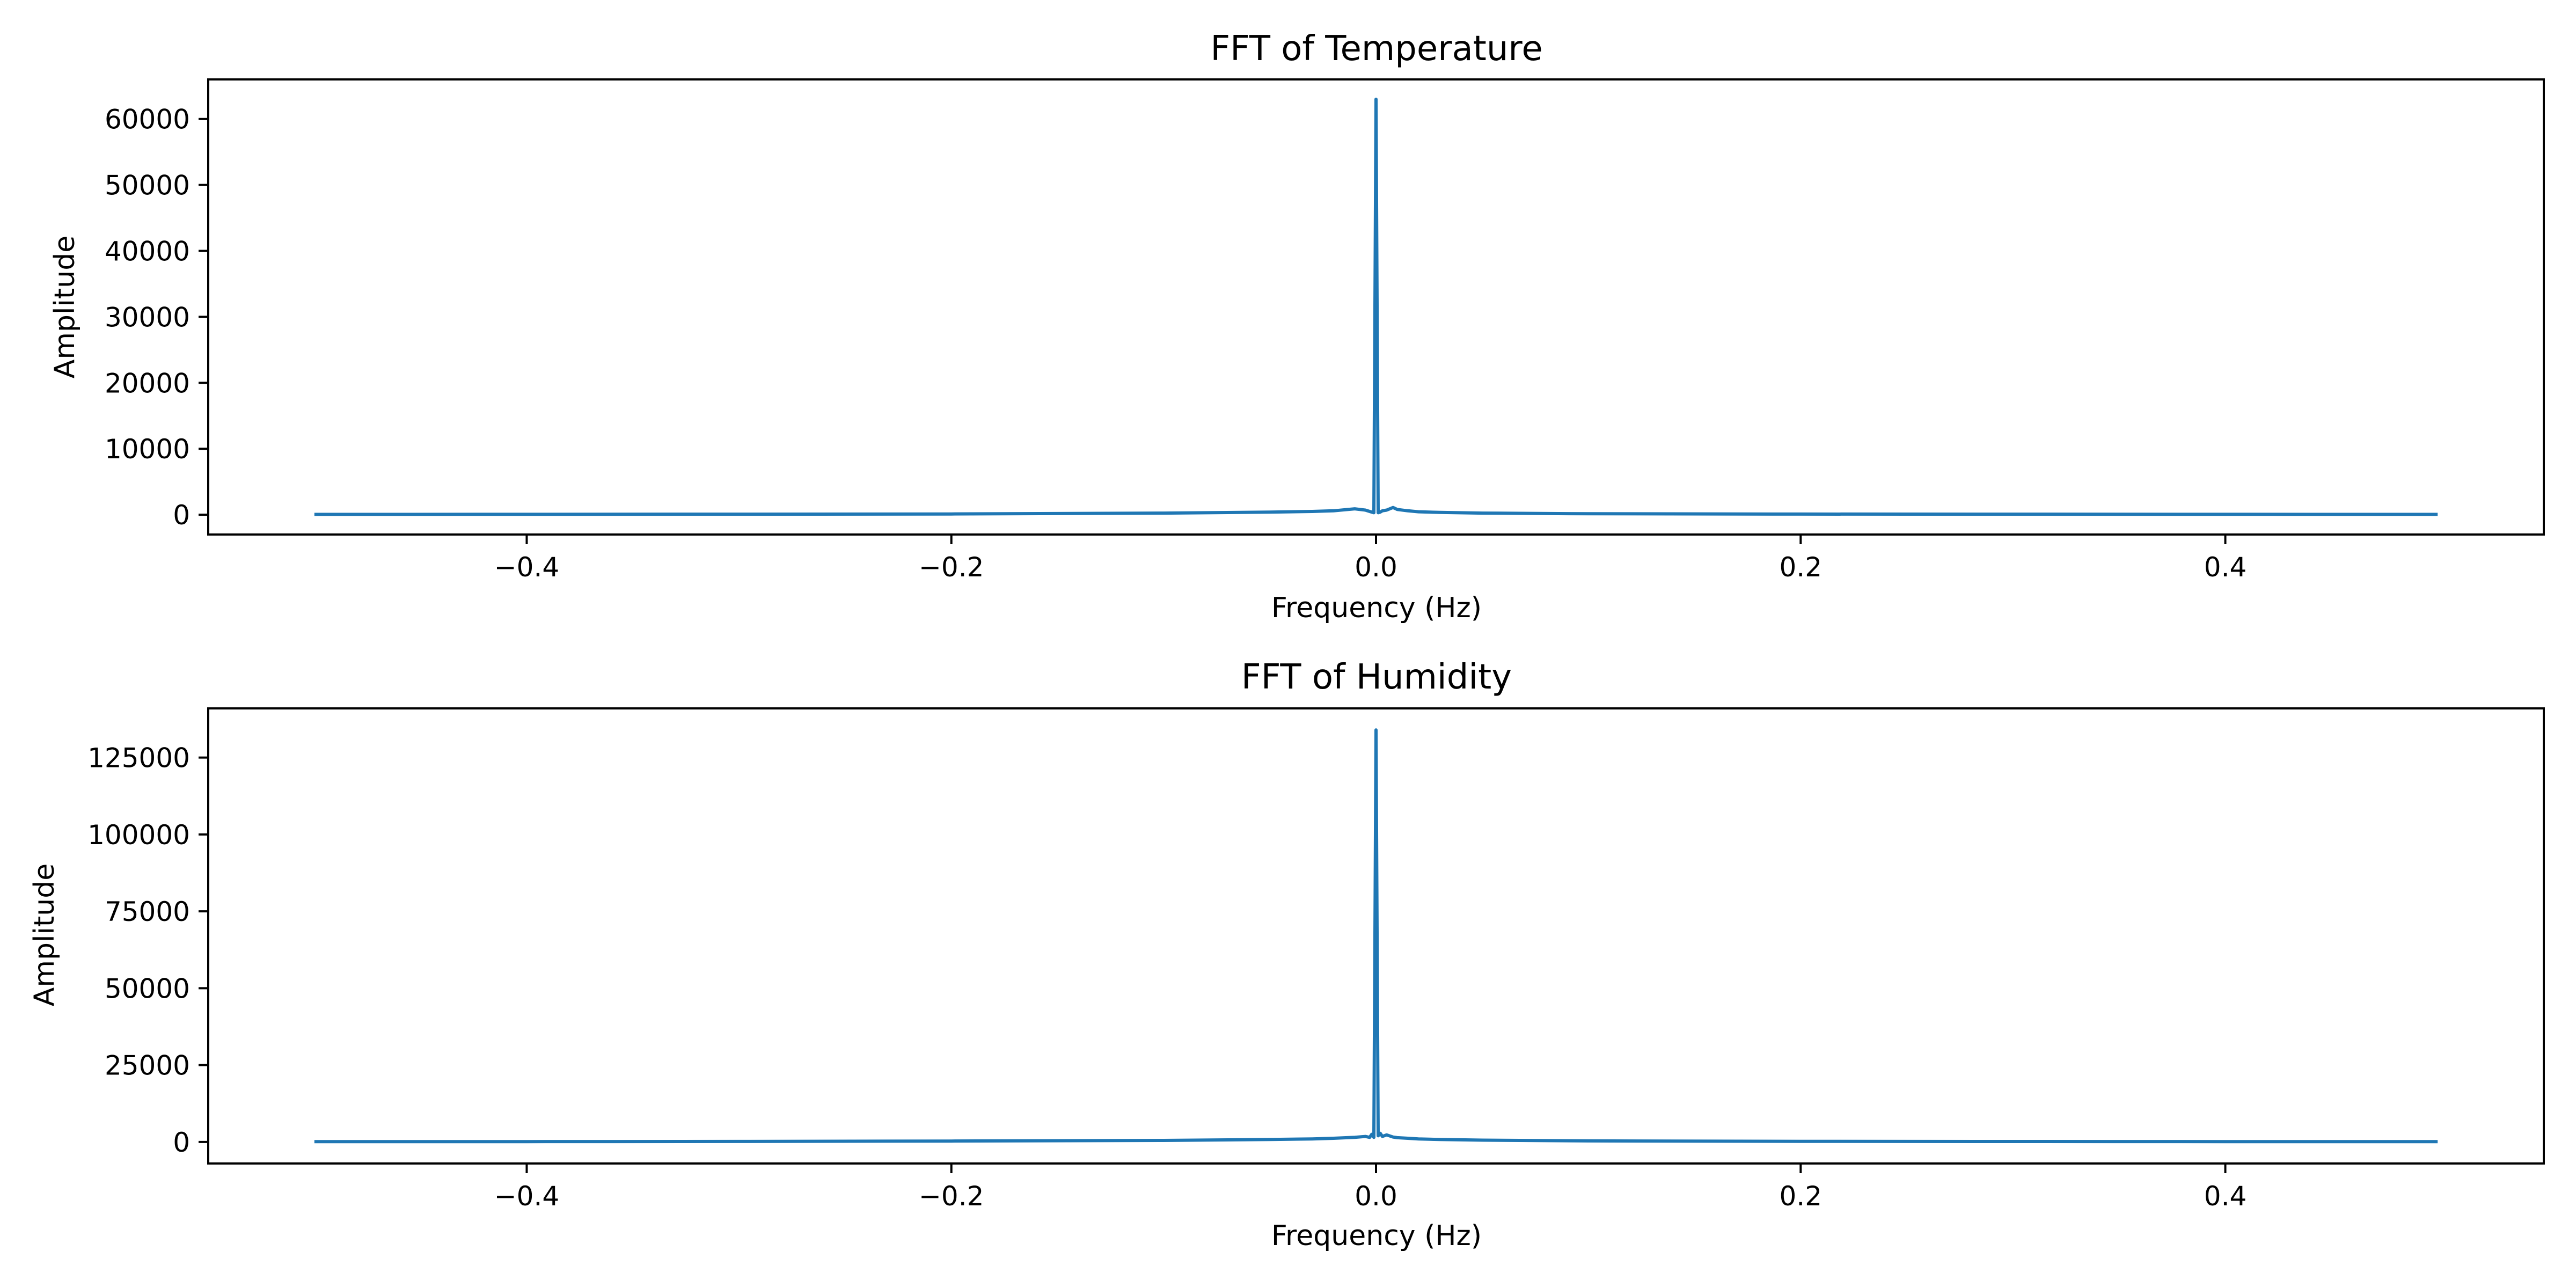 The height and width of the screenshot is (1288, 2576). What do you see at coordinates (1376, 49) in the screenshot?
I see `chart-title: FFT of Temperature` at bounding box center [1376, 49].